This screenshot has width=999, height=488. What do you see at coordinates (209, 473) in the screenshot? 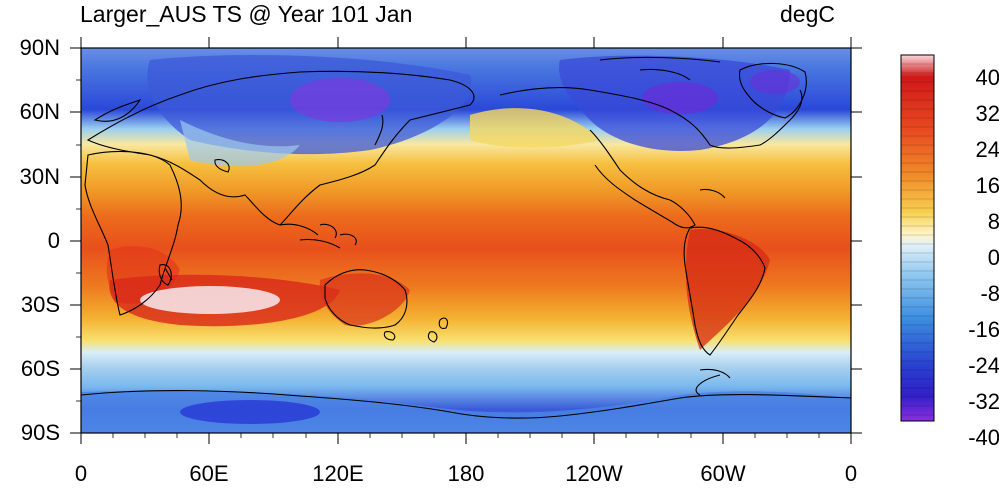
I see `lon-label-60e: 60E` at bounding box center [209, 473].